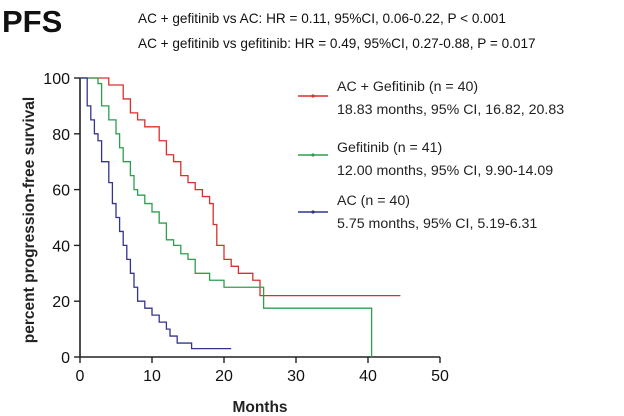 The height and width of the screenshot is (416, 624). I want to click on legend-label-ac: AC (n = 40), so click(373, 201).